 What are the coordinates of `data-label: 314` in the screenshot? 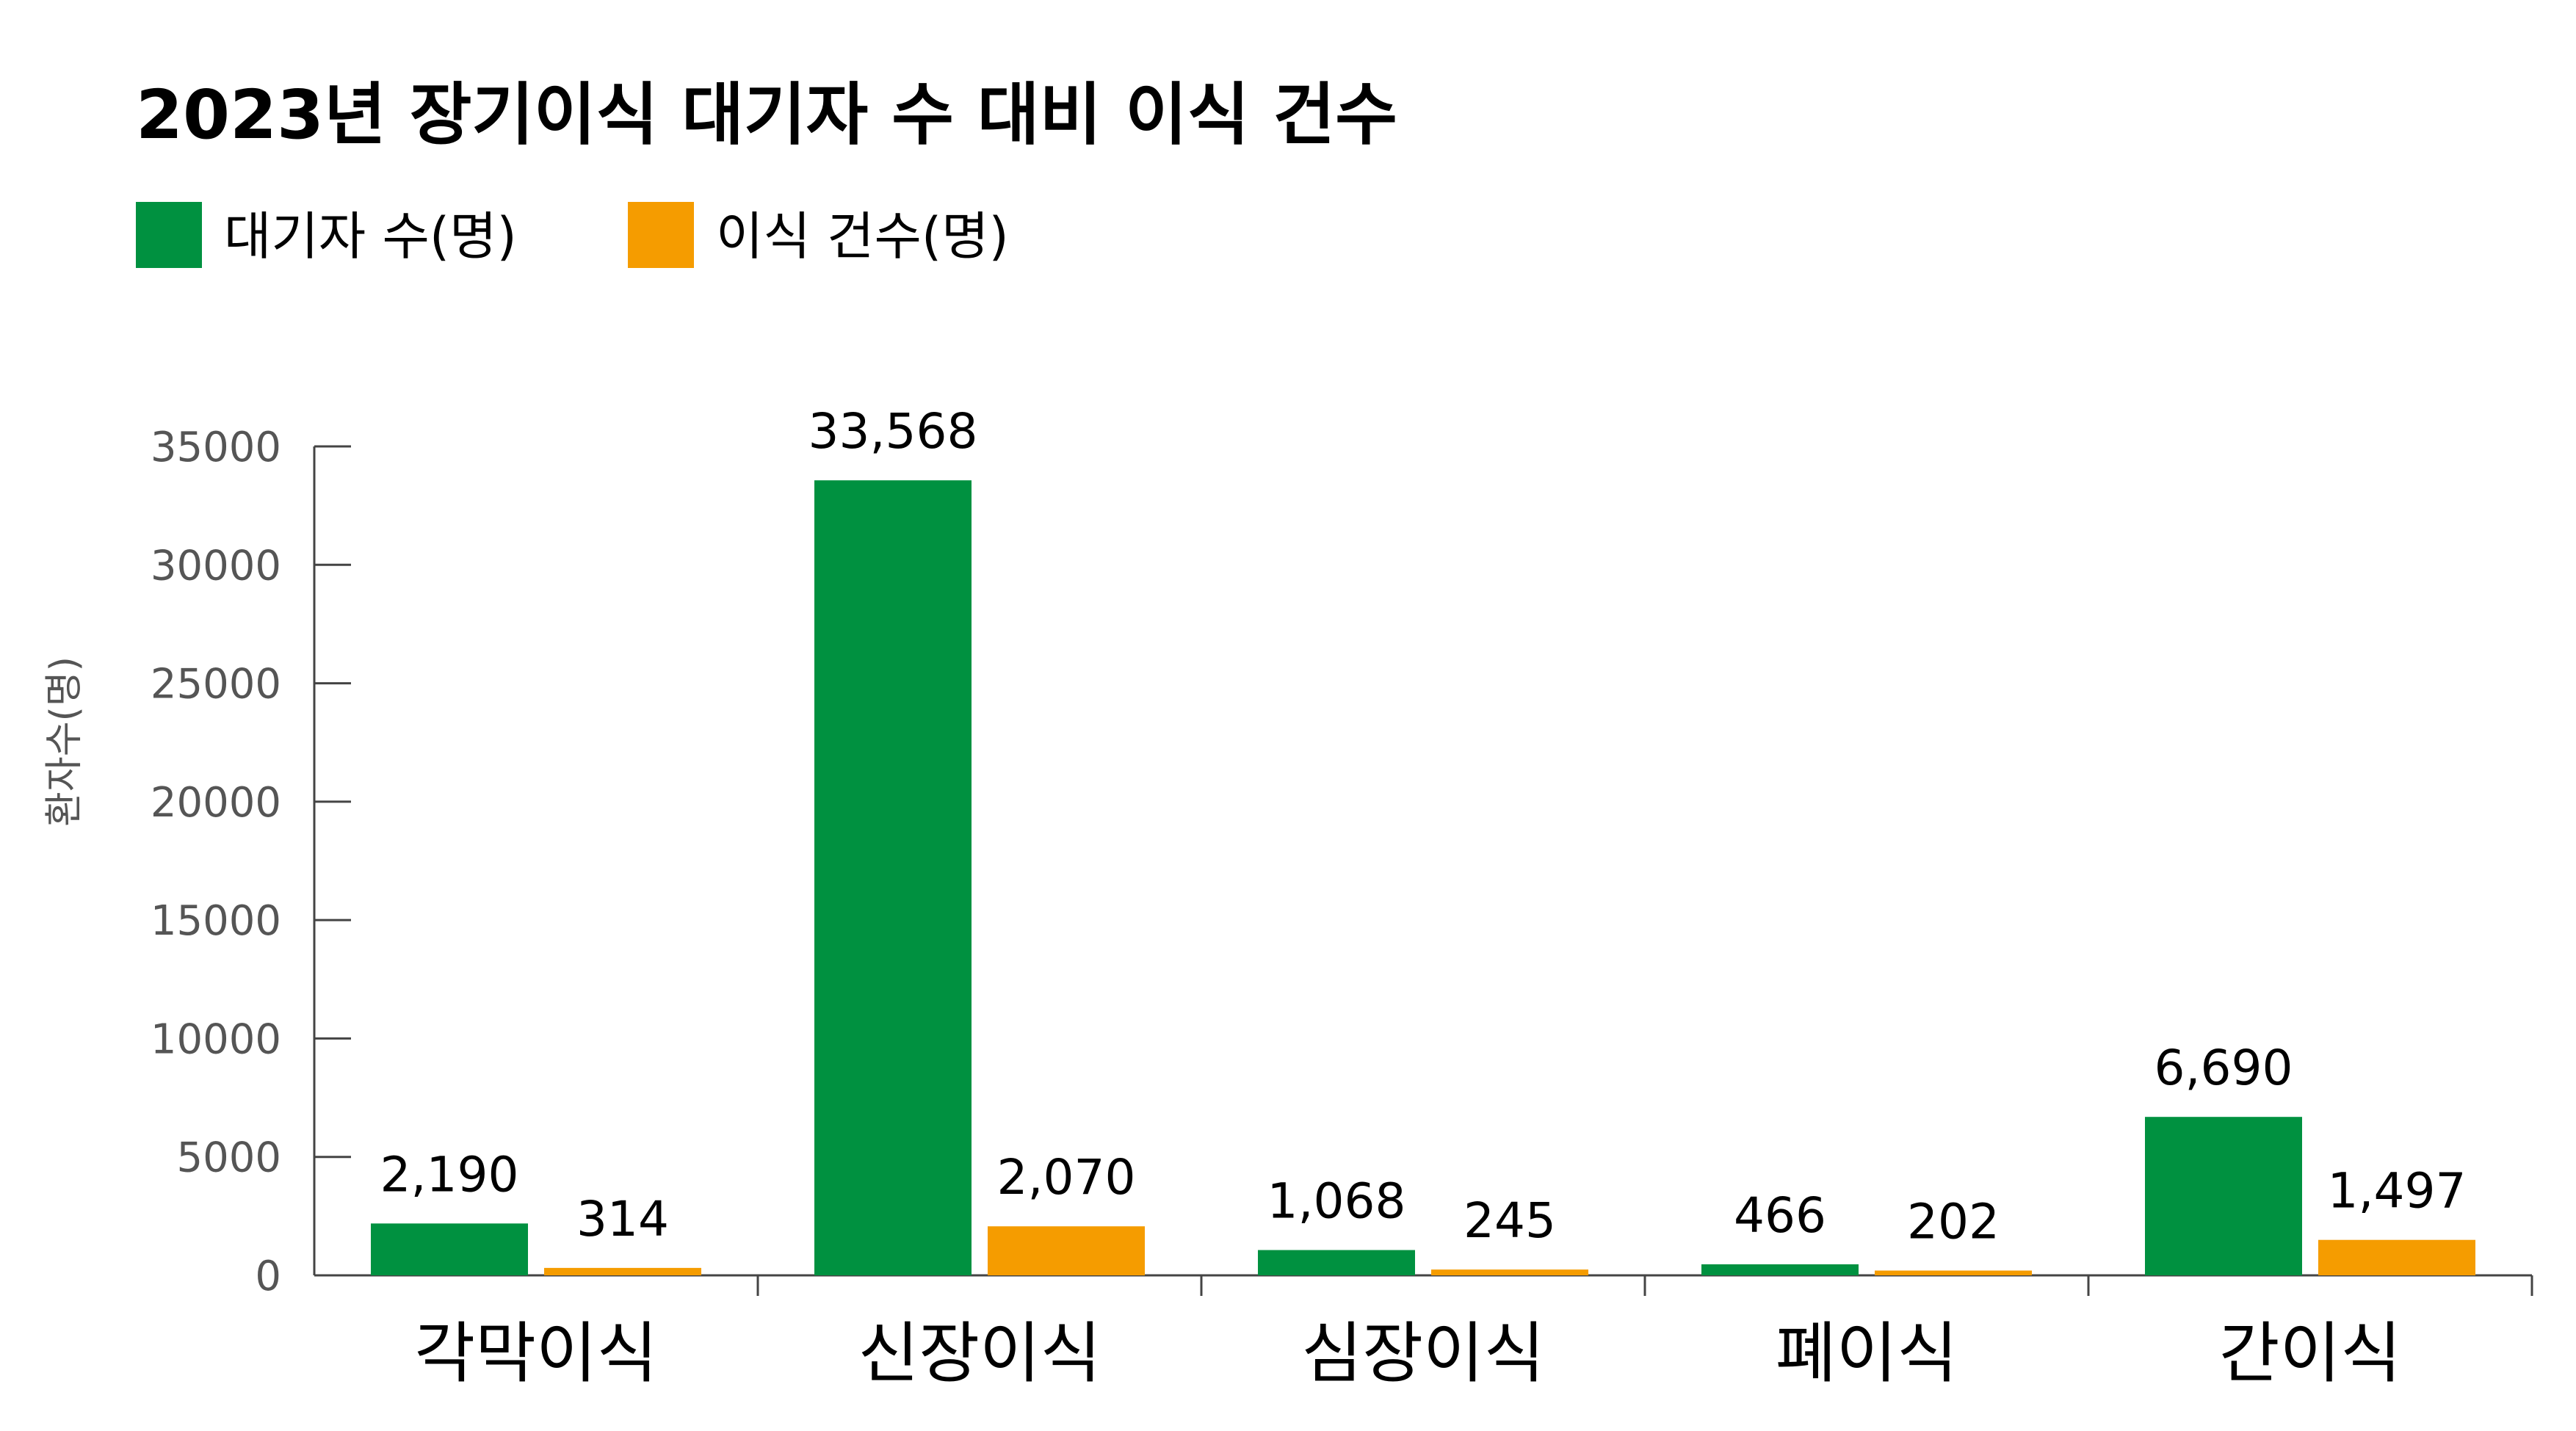 It's located at (622, 1219).